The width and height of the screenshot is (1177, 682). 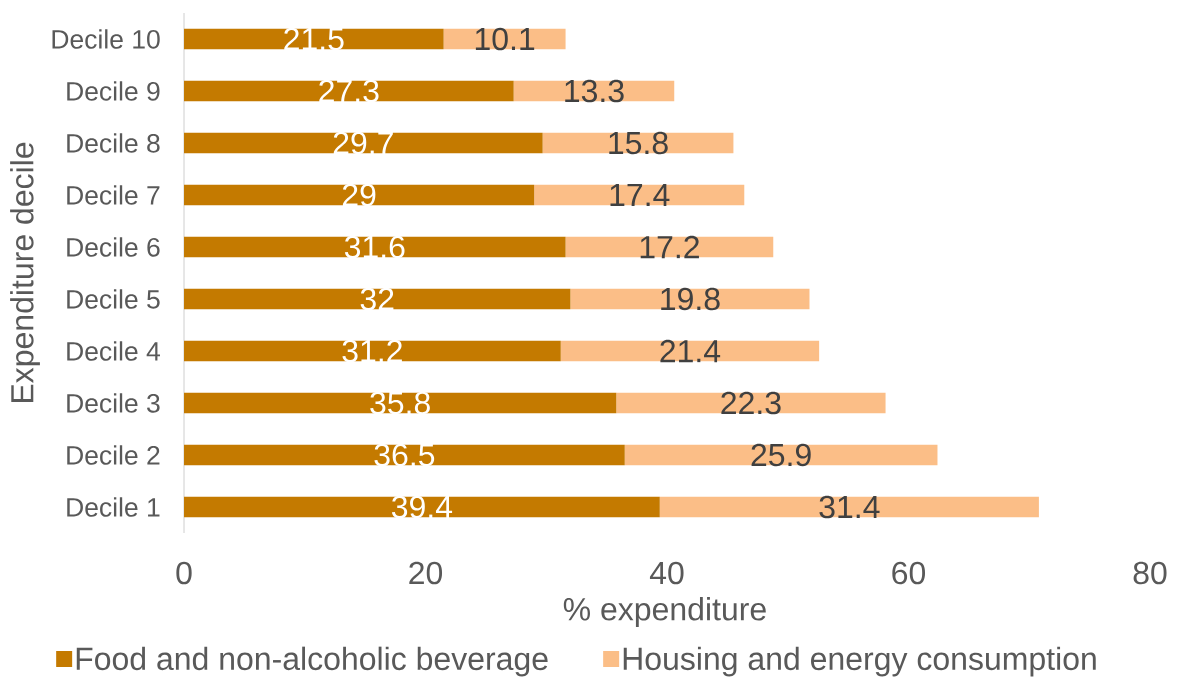 I want to click on data-label: 32, so click(x=377, y=299).